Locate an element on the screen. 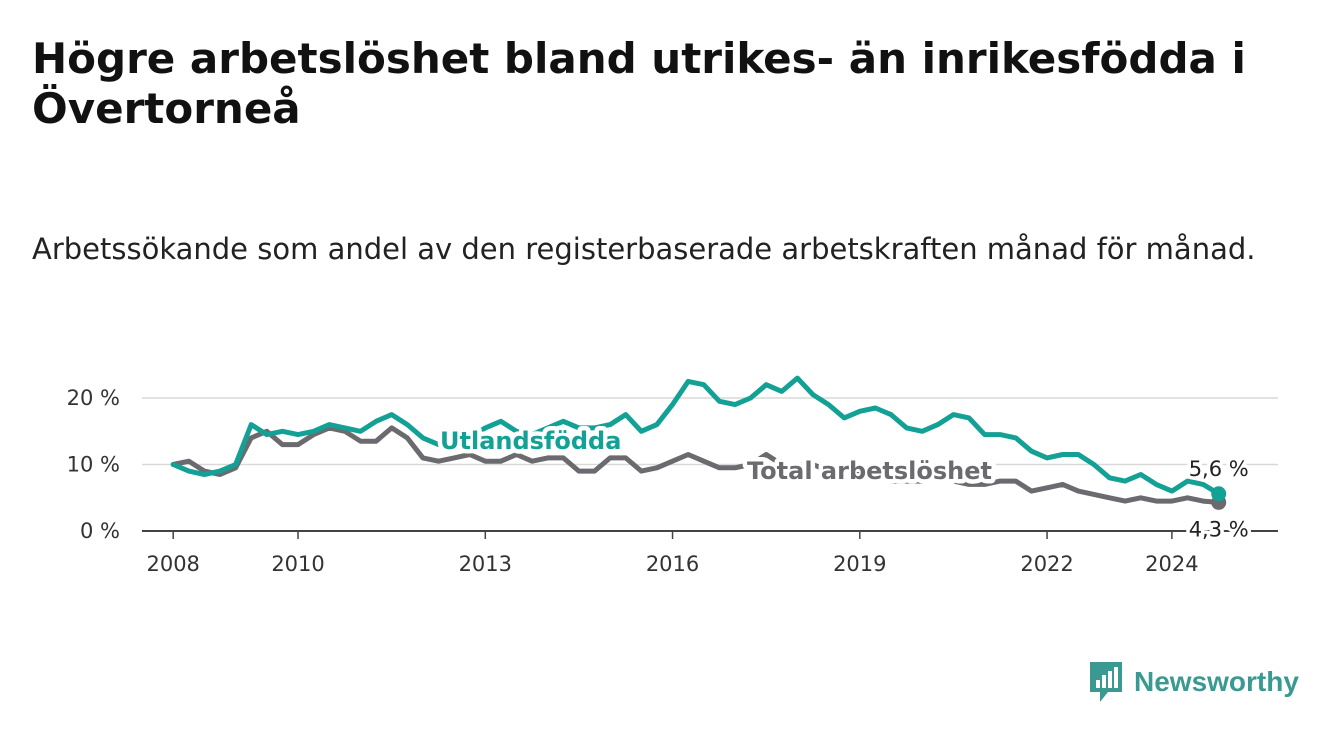 The image size is (1340, 734). y-tick-label: 10 % is located at coordinates (93, 465).